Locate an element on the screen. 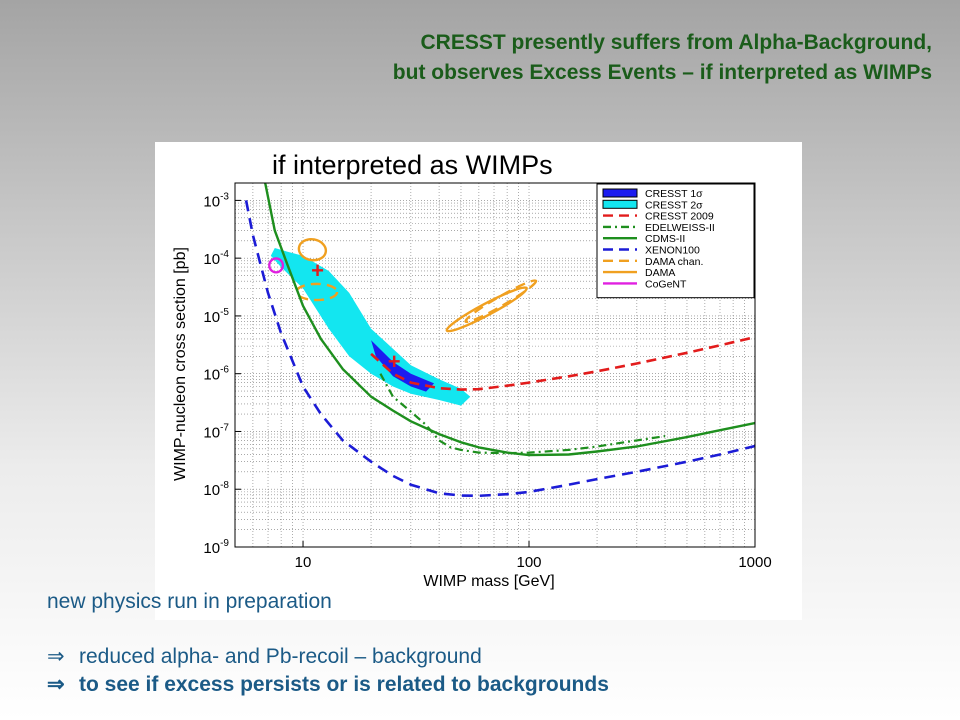 Image resolution: width=960 pixels, height=720 pixels. y-tick-label: 10⁻⁶ is located at coordinates (216, 374).